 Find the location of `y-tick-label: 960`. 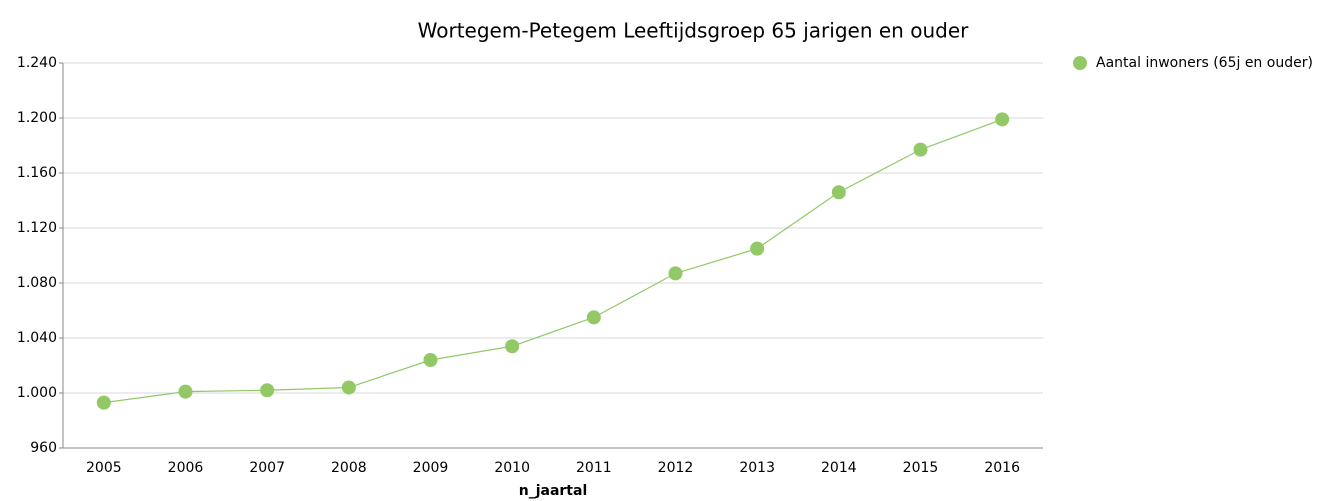

y-tick-label: 960 is located at coordinates (43, 448).